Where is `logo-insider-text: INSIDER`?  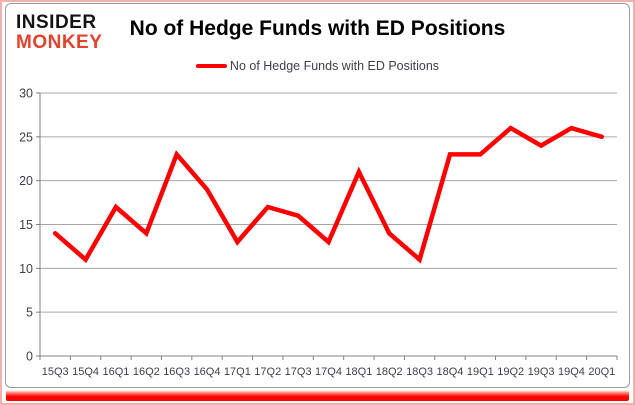 logo-insider-text: INSIDER is located at coordinates (56, 22).